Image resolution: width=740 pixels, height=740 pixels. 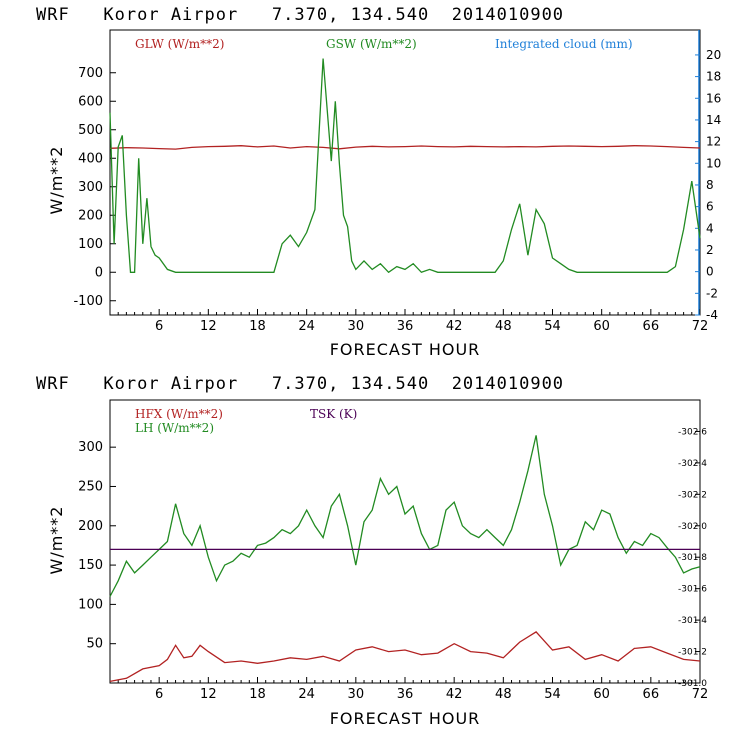 What do you see at coordinates (99, 272) in the screenshot?
I see `top-y-tick-label: 0` at bounding box center [99, 272].